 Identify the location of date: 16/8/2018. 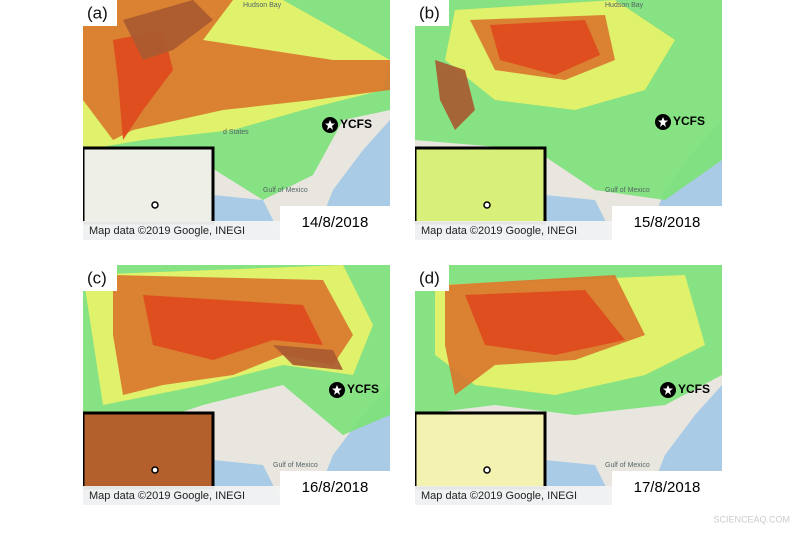
(335, 487).